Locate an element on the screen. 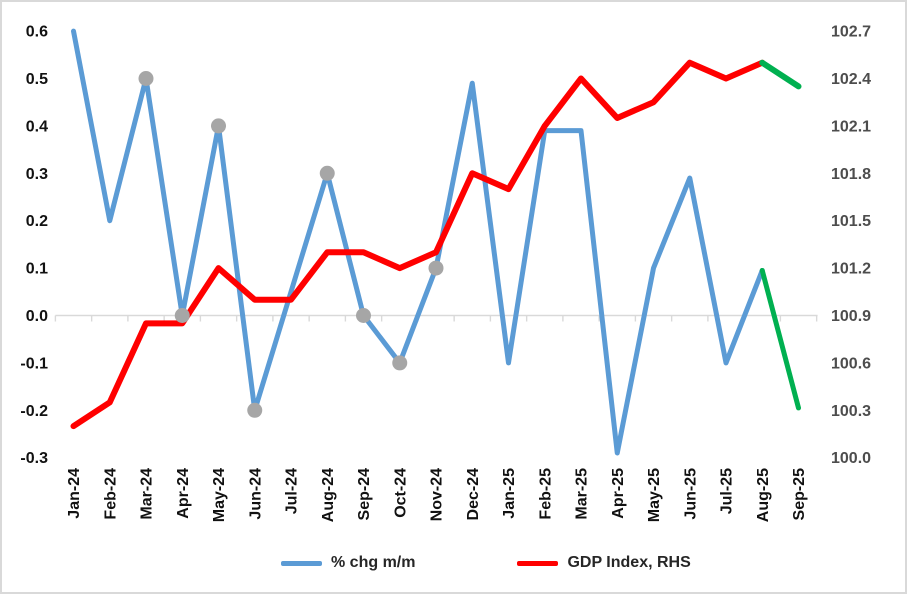 This screenshot has width=907, height=594. legend-item-pct-chg: % chg m/m is located at coordinates (348, 563).